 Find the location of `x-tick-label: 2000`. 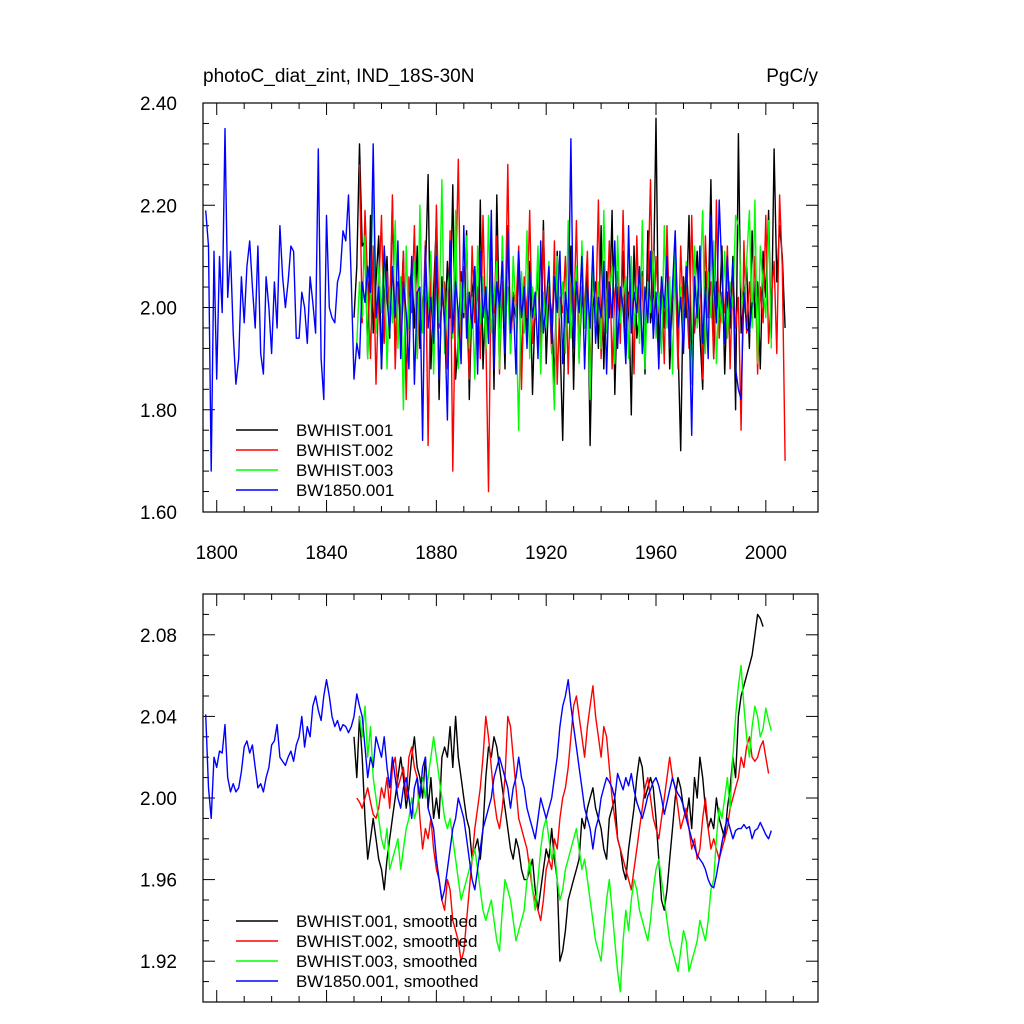

x-tick-label: 2000 is located at coordinates (766, 553).